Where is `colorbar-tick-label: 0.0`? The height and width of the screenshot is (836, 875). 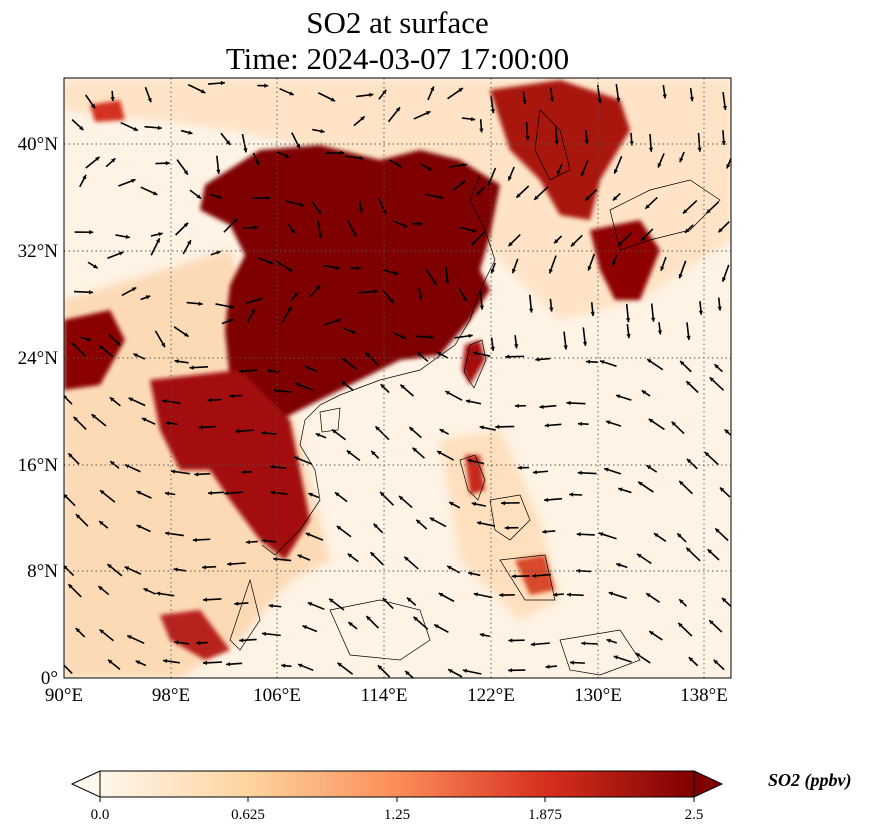
colorbar-tick-label: 0.0 is located at coordinates (100, 815).